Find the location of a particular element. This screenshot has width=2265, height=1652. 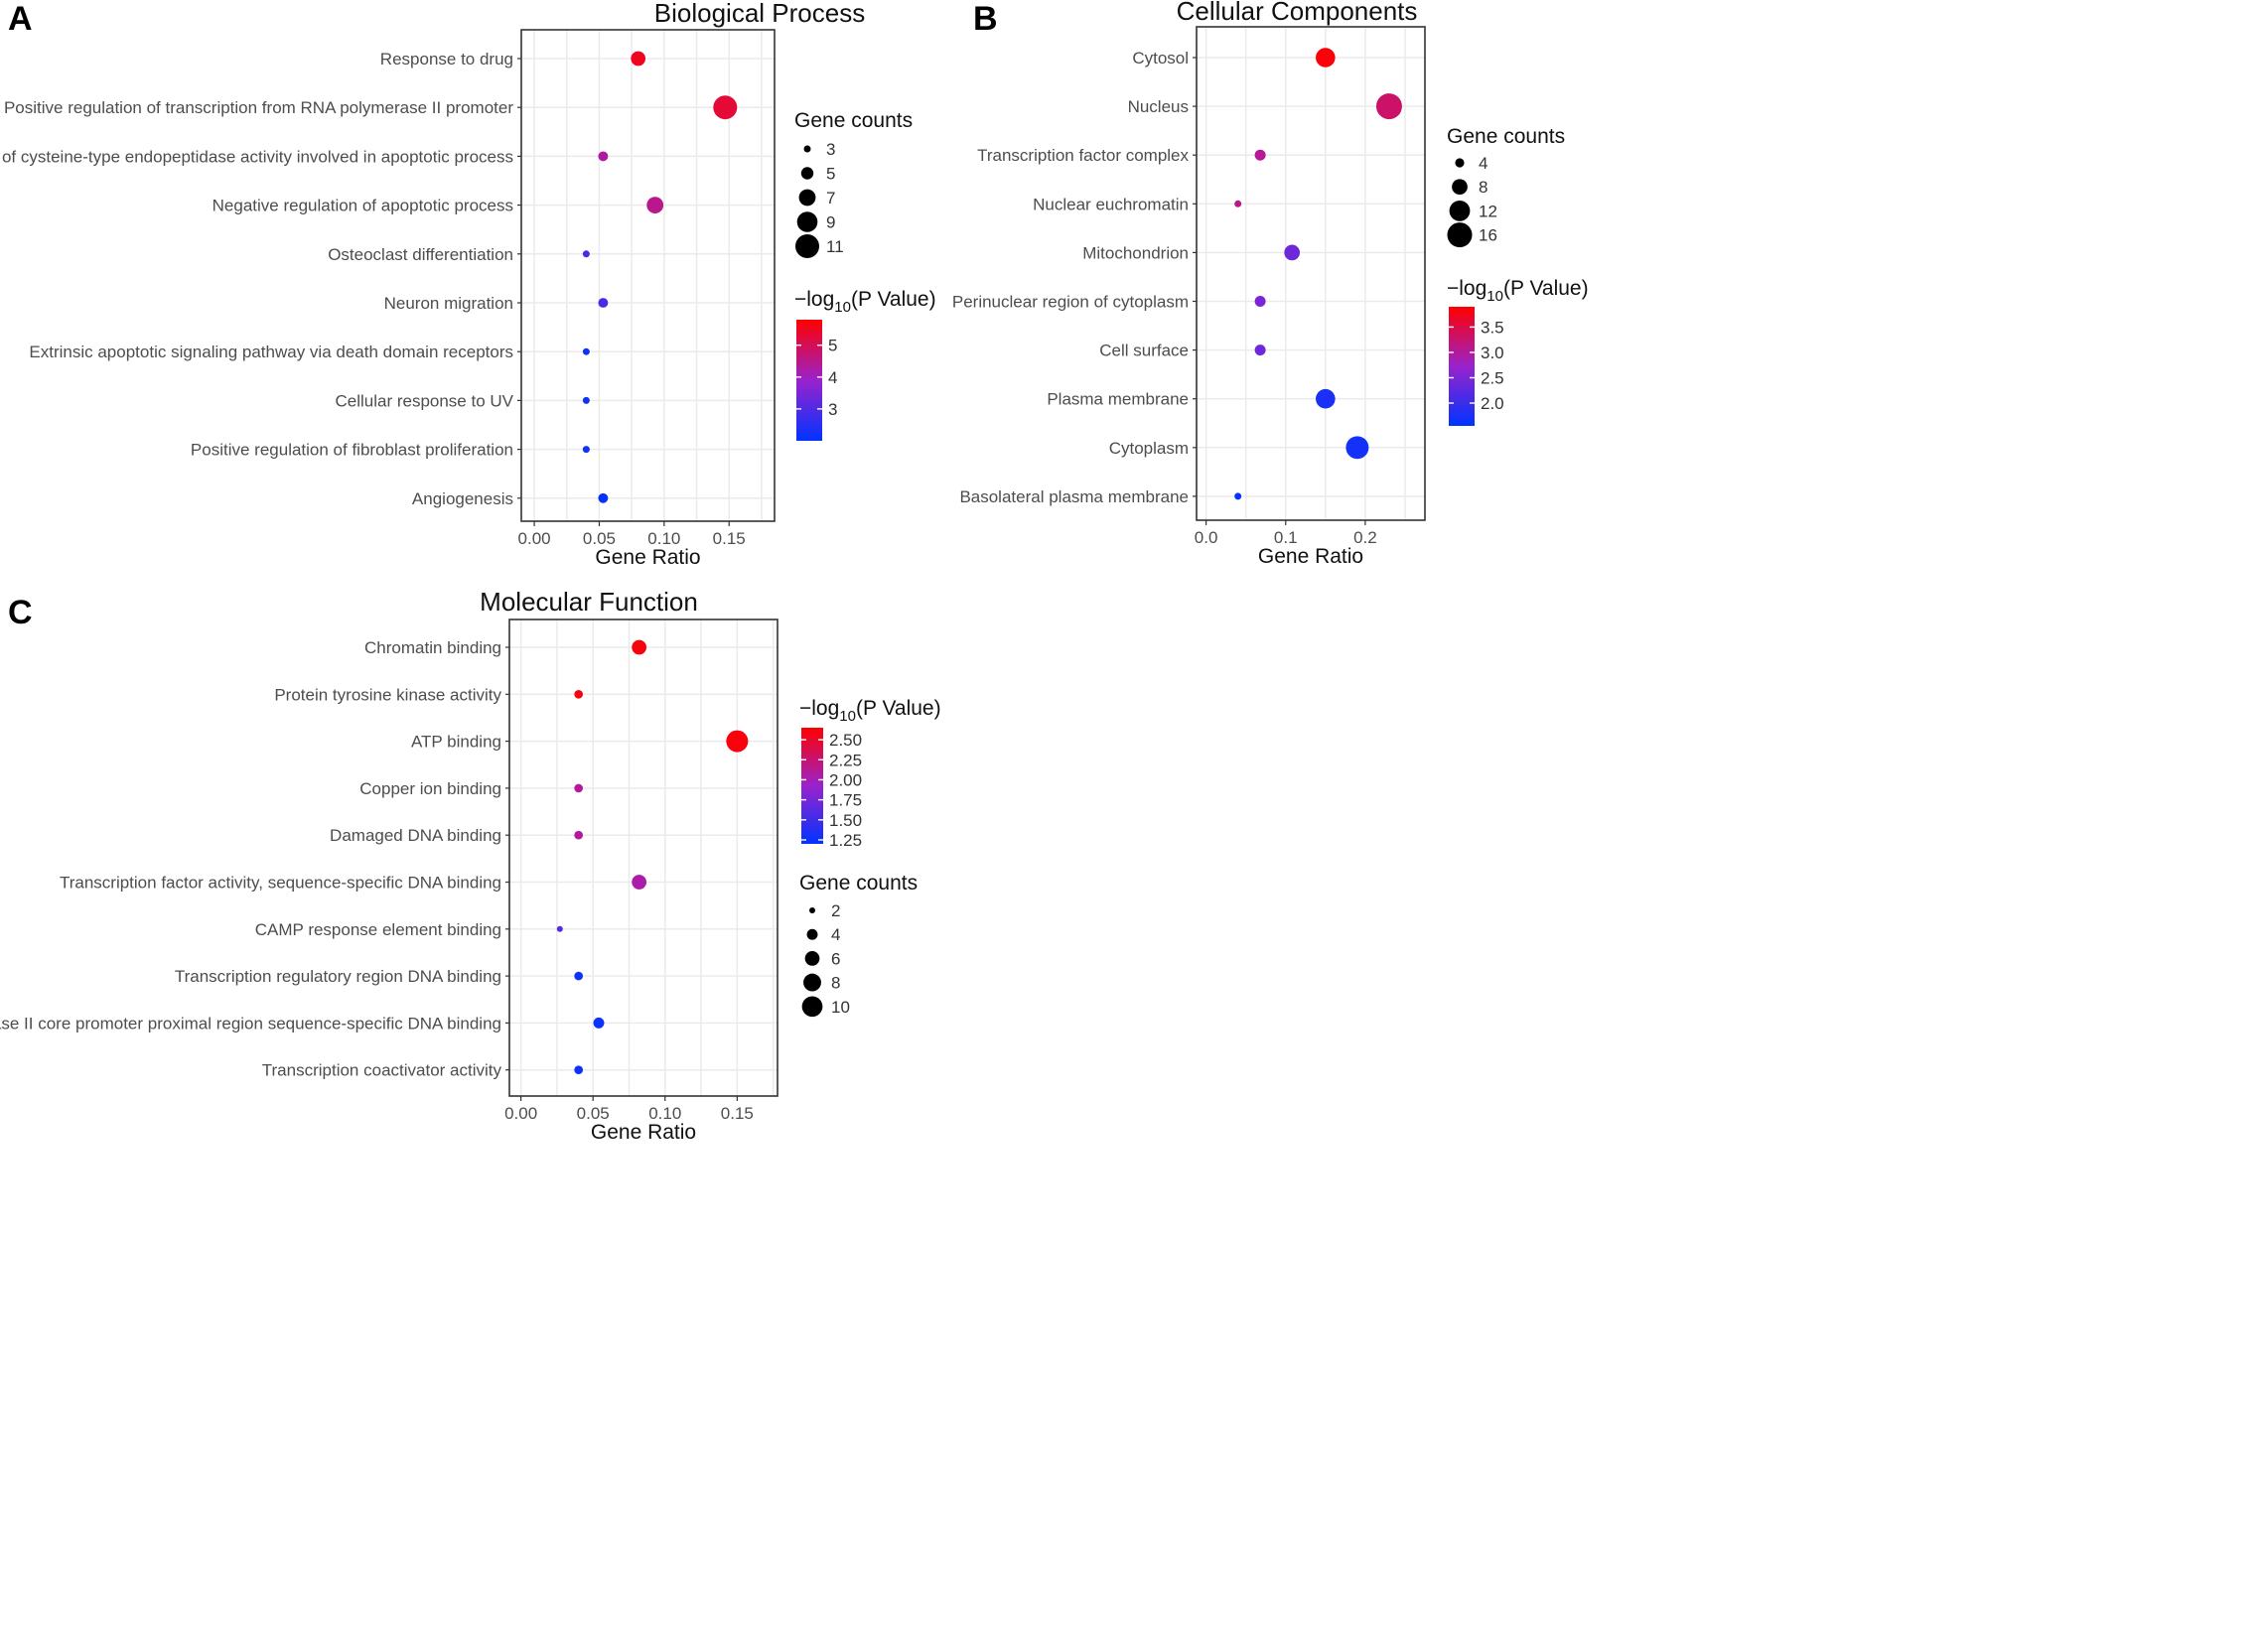

y-tick-label: Nucleus is located at coordinates (1158, 107).